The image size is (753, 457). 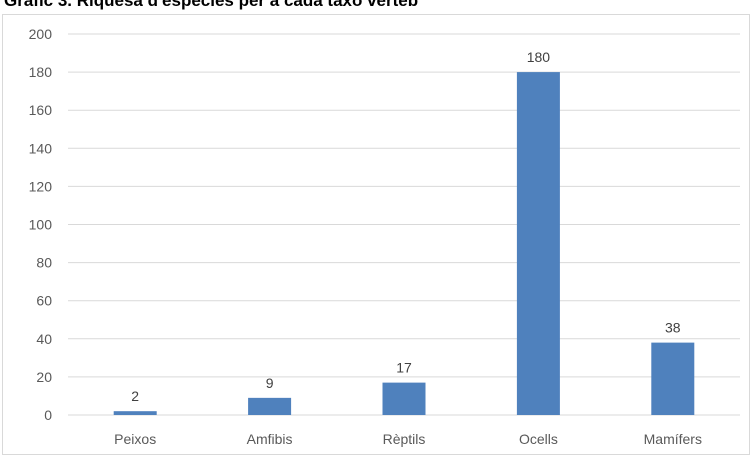 What do you see at coordinates (41, 186) in the screenshot?
I see `y-tick-label: 120` at bounding box center [41, 186].